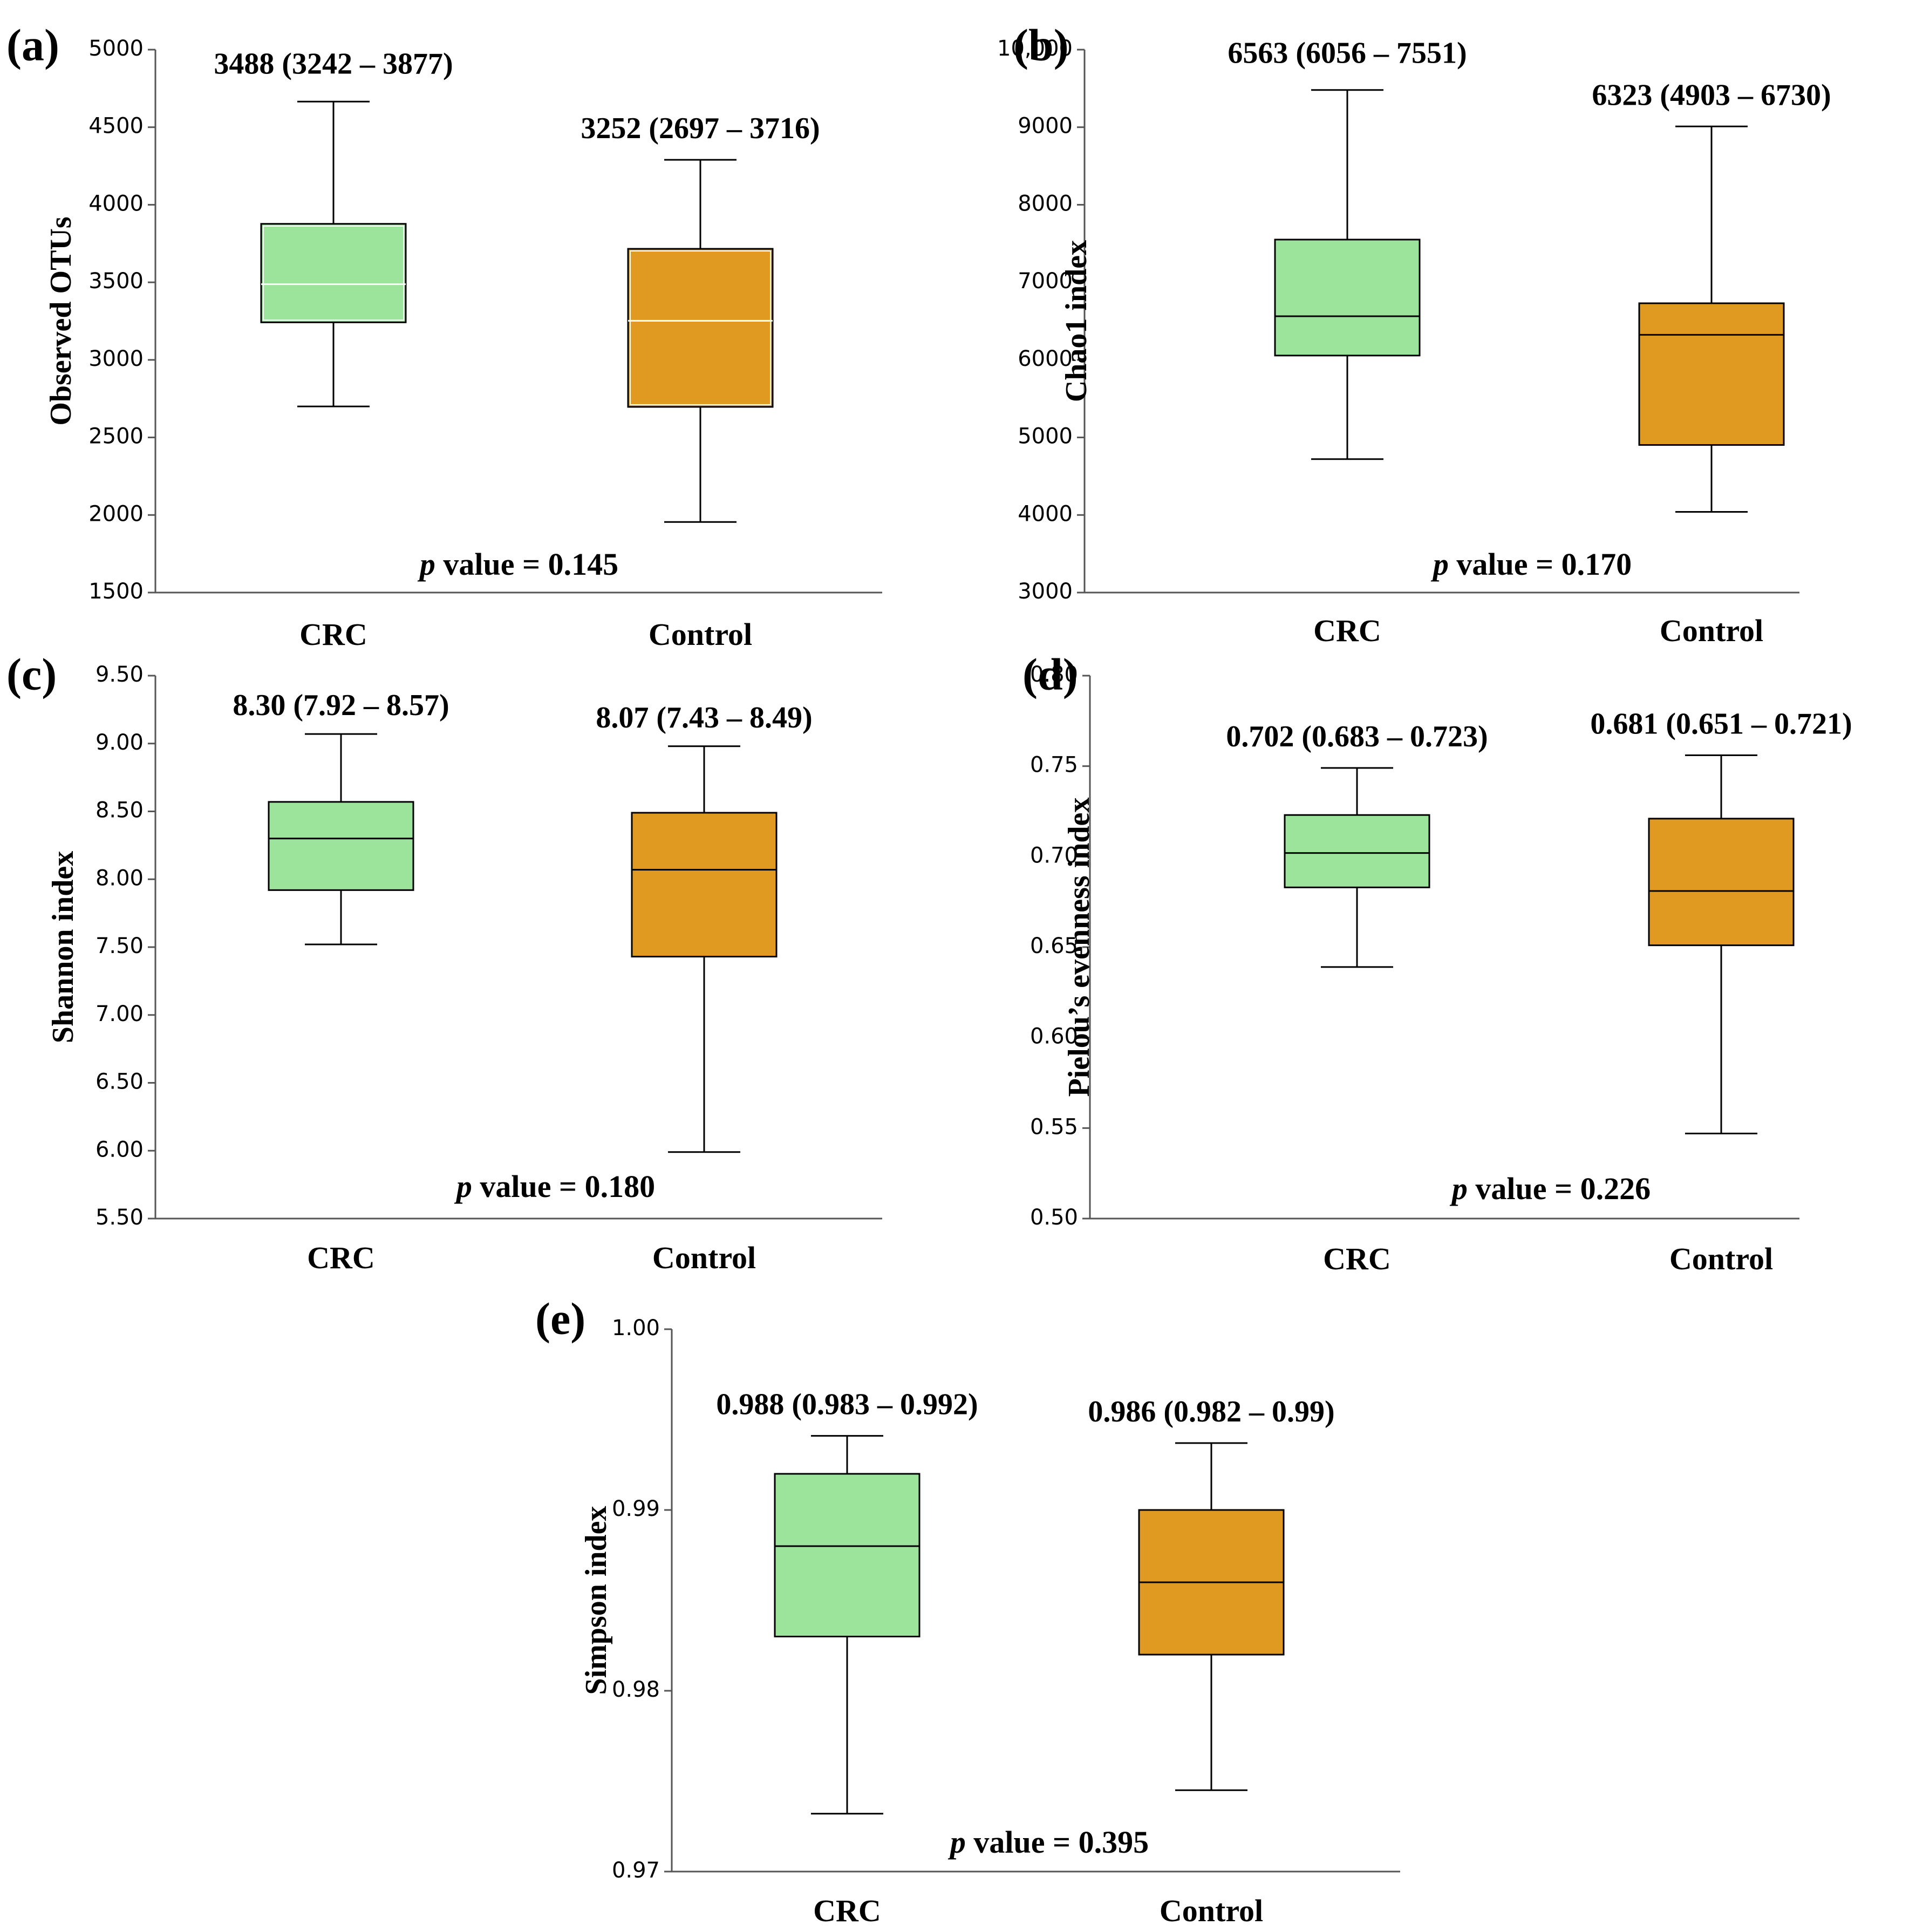  I want to click on y-tick-label: 7.50, so click(120, 946).